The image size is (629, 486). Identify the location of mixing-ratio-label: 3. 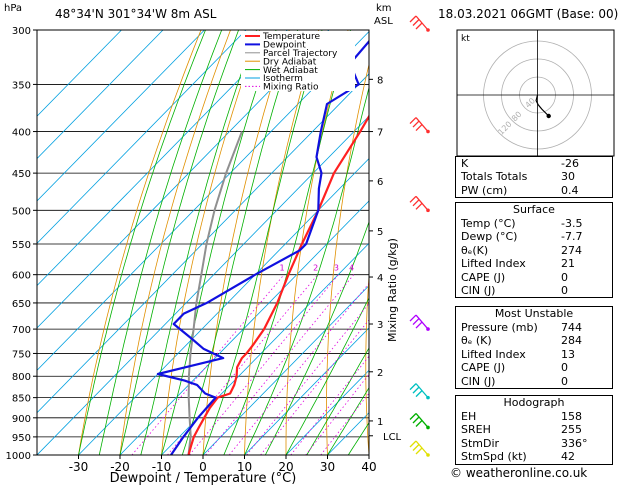
(336, 268).